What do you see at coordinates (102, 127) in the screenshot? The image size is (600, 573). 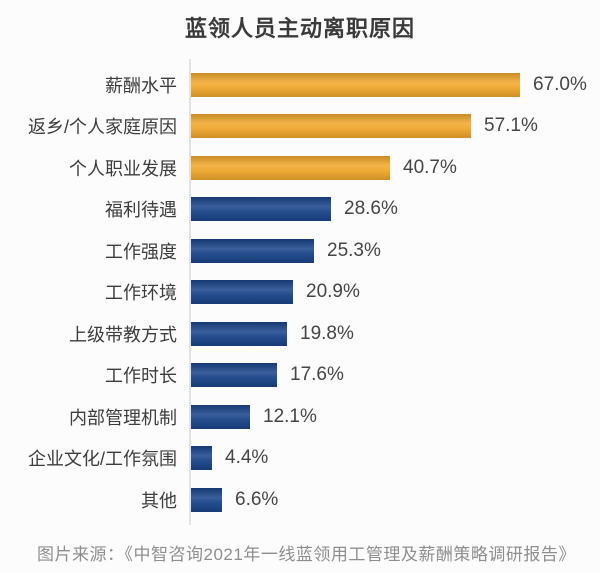 I see `category-label: 返乡/个人家庭原因` at bounding box center [102, 127].